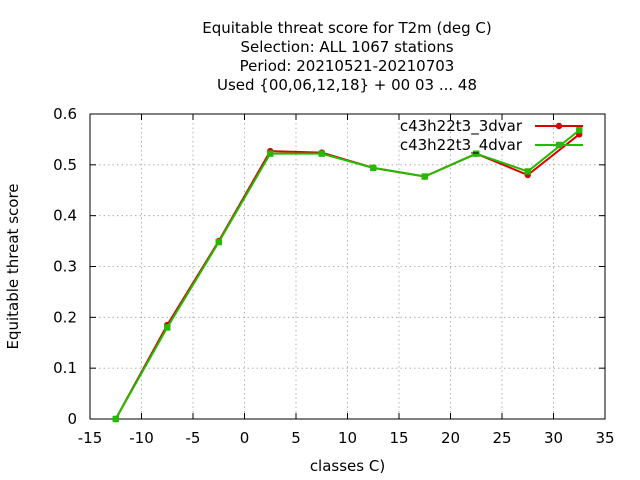 This screenshot has height=480, width=640. What do you see at coordinates (65, 216) in the screenshot?
I see `y-tick-label: 0.4` at bounding box center [65, 216].